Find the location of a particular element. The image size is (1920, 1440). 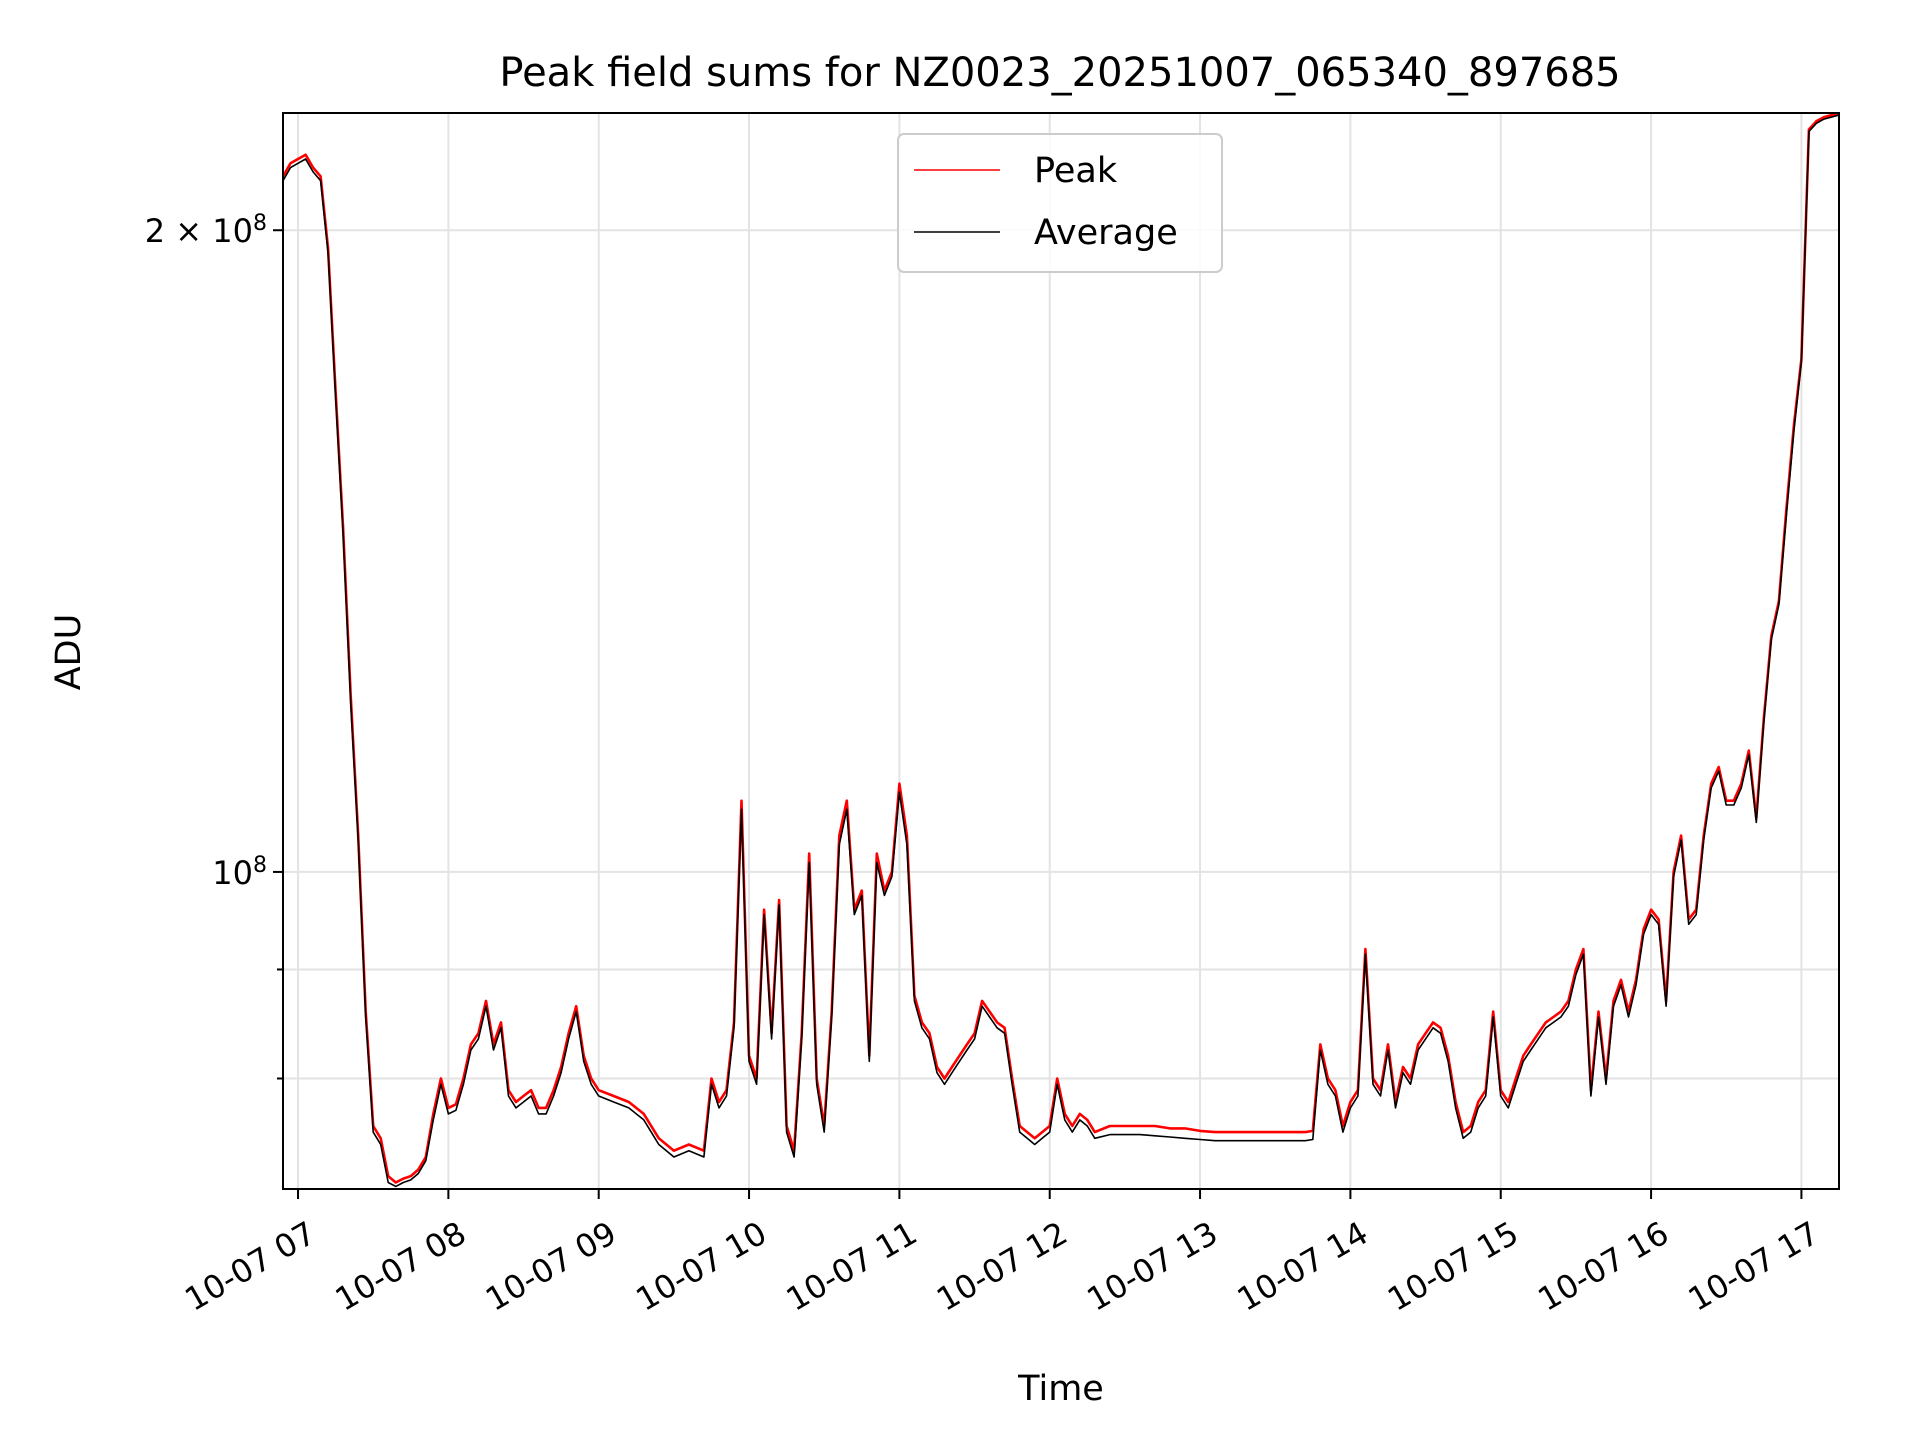

legend-box is located at coordinates (1060, 203).